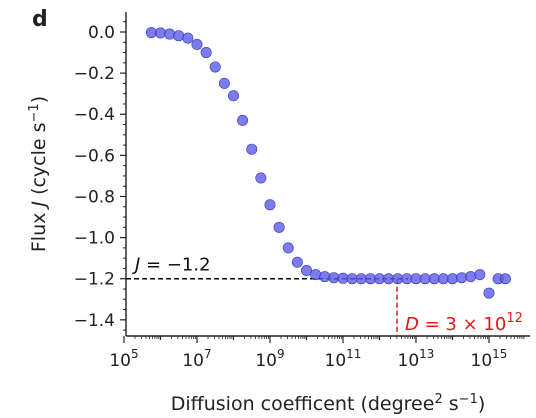 Image resolution: width=536 pixels, height=418 pixels. Describe the element at coordinates (94, 280) in the screenshot. I see `y-tick-label: −1.2` at that location.